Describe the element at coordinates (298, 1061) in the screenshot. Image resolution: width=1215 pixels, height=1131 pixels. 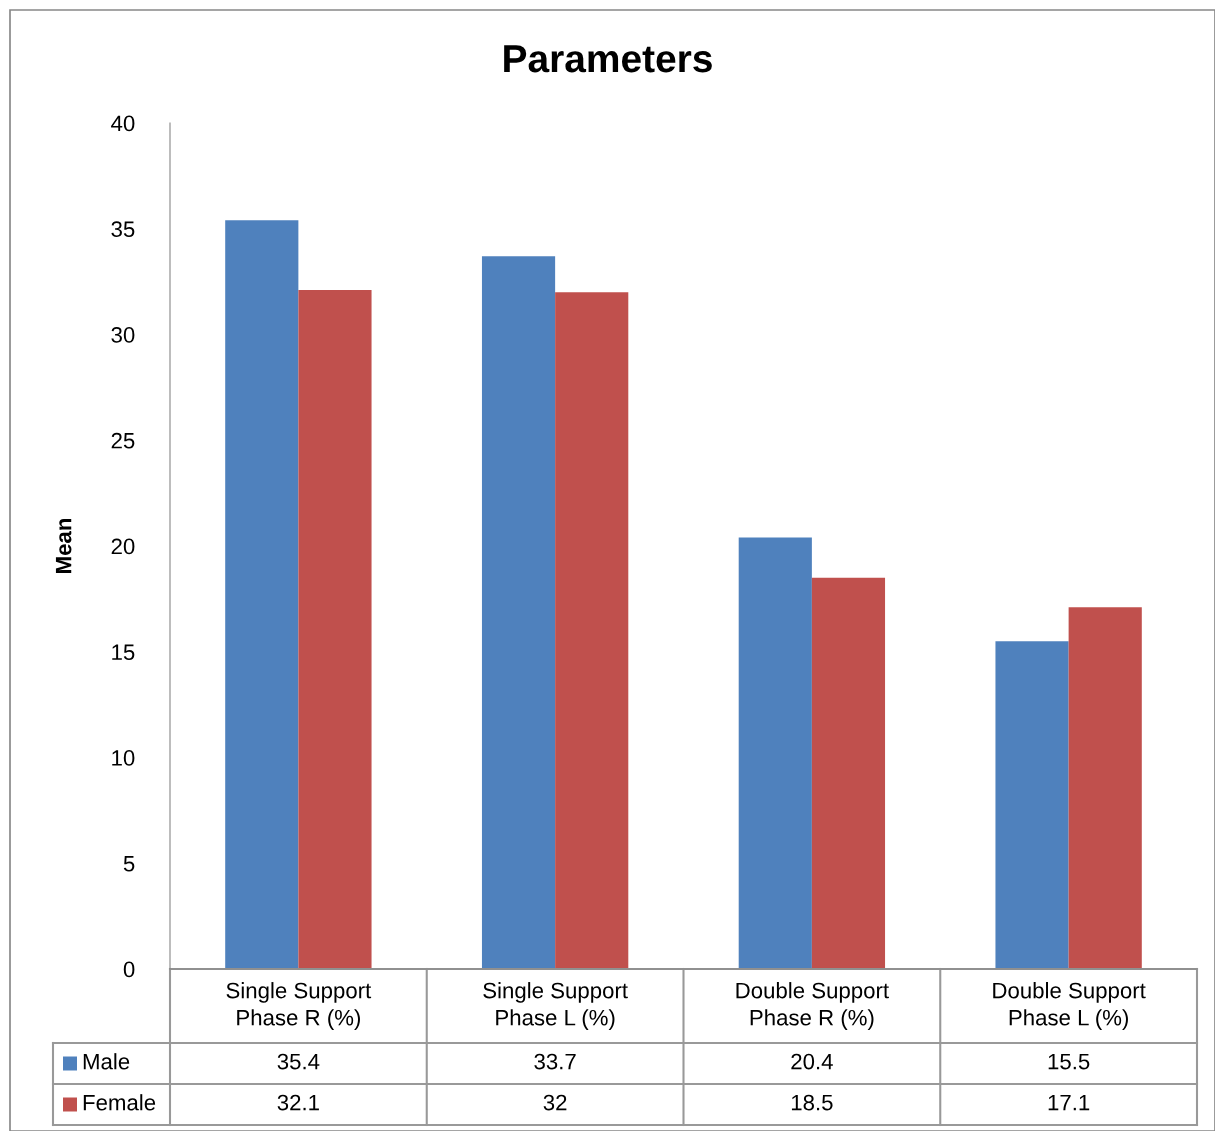
I see `data-label: 35.4` at that location.